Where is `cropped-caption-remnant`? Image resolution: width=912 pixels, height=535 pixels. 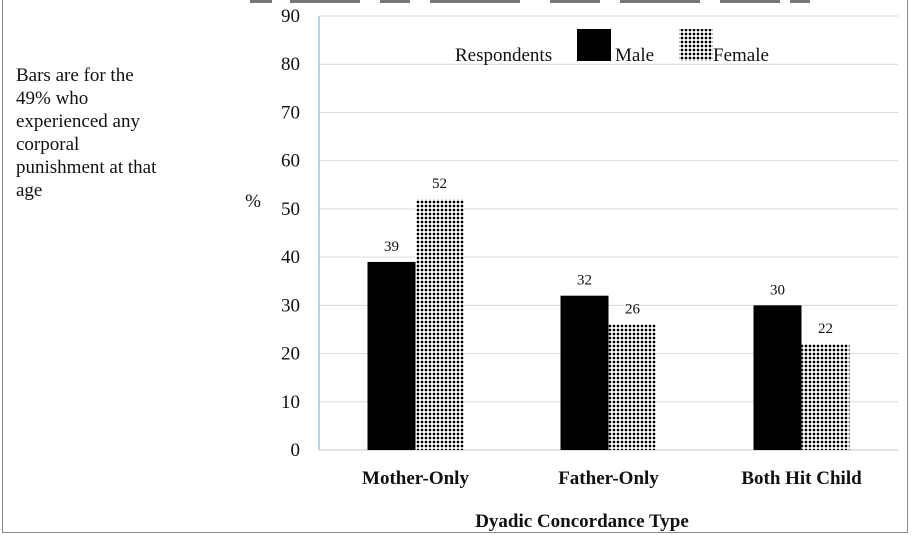 cropped-caption-remnant is located at coordinates (530, 2).